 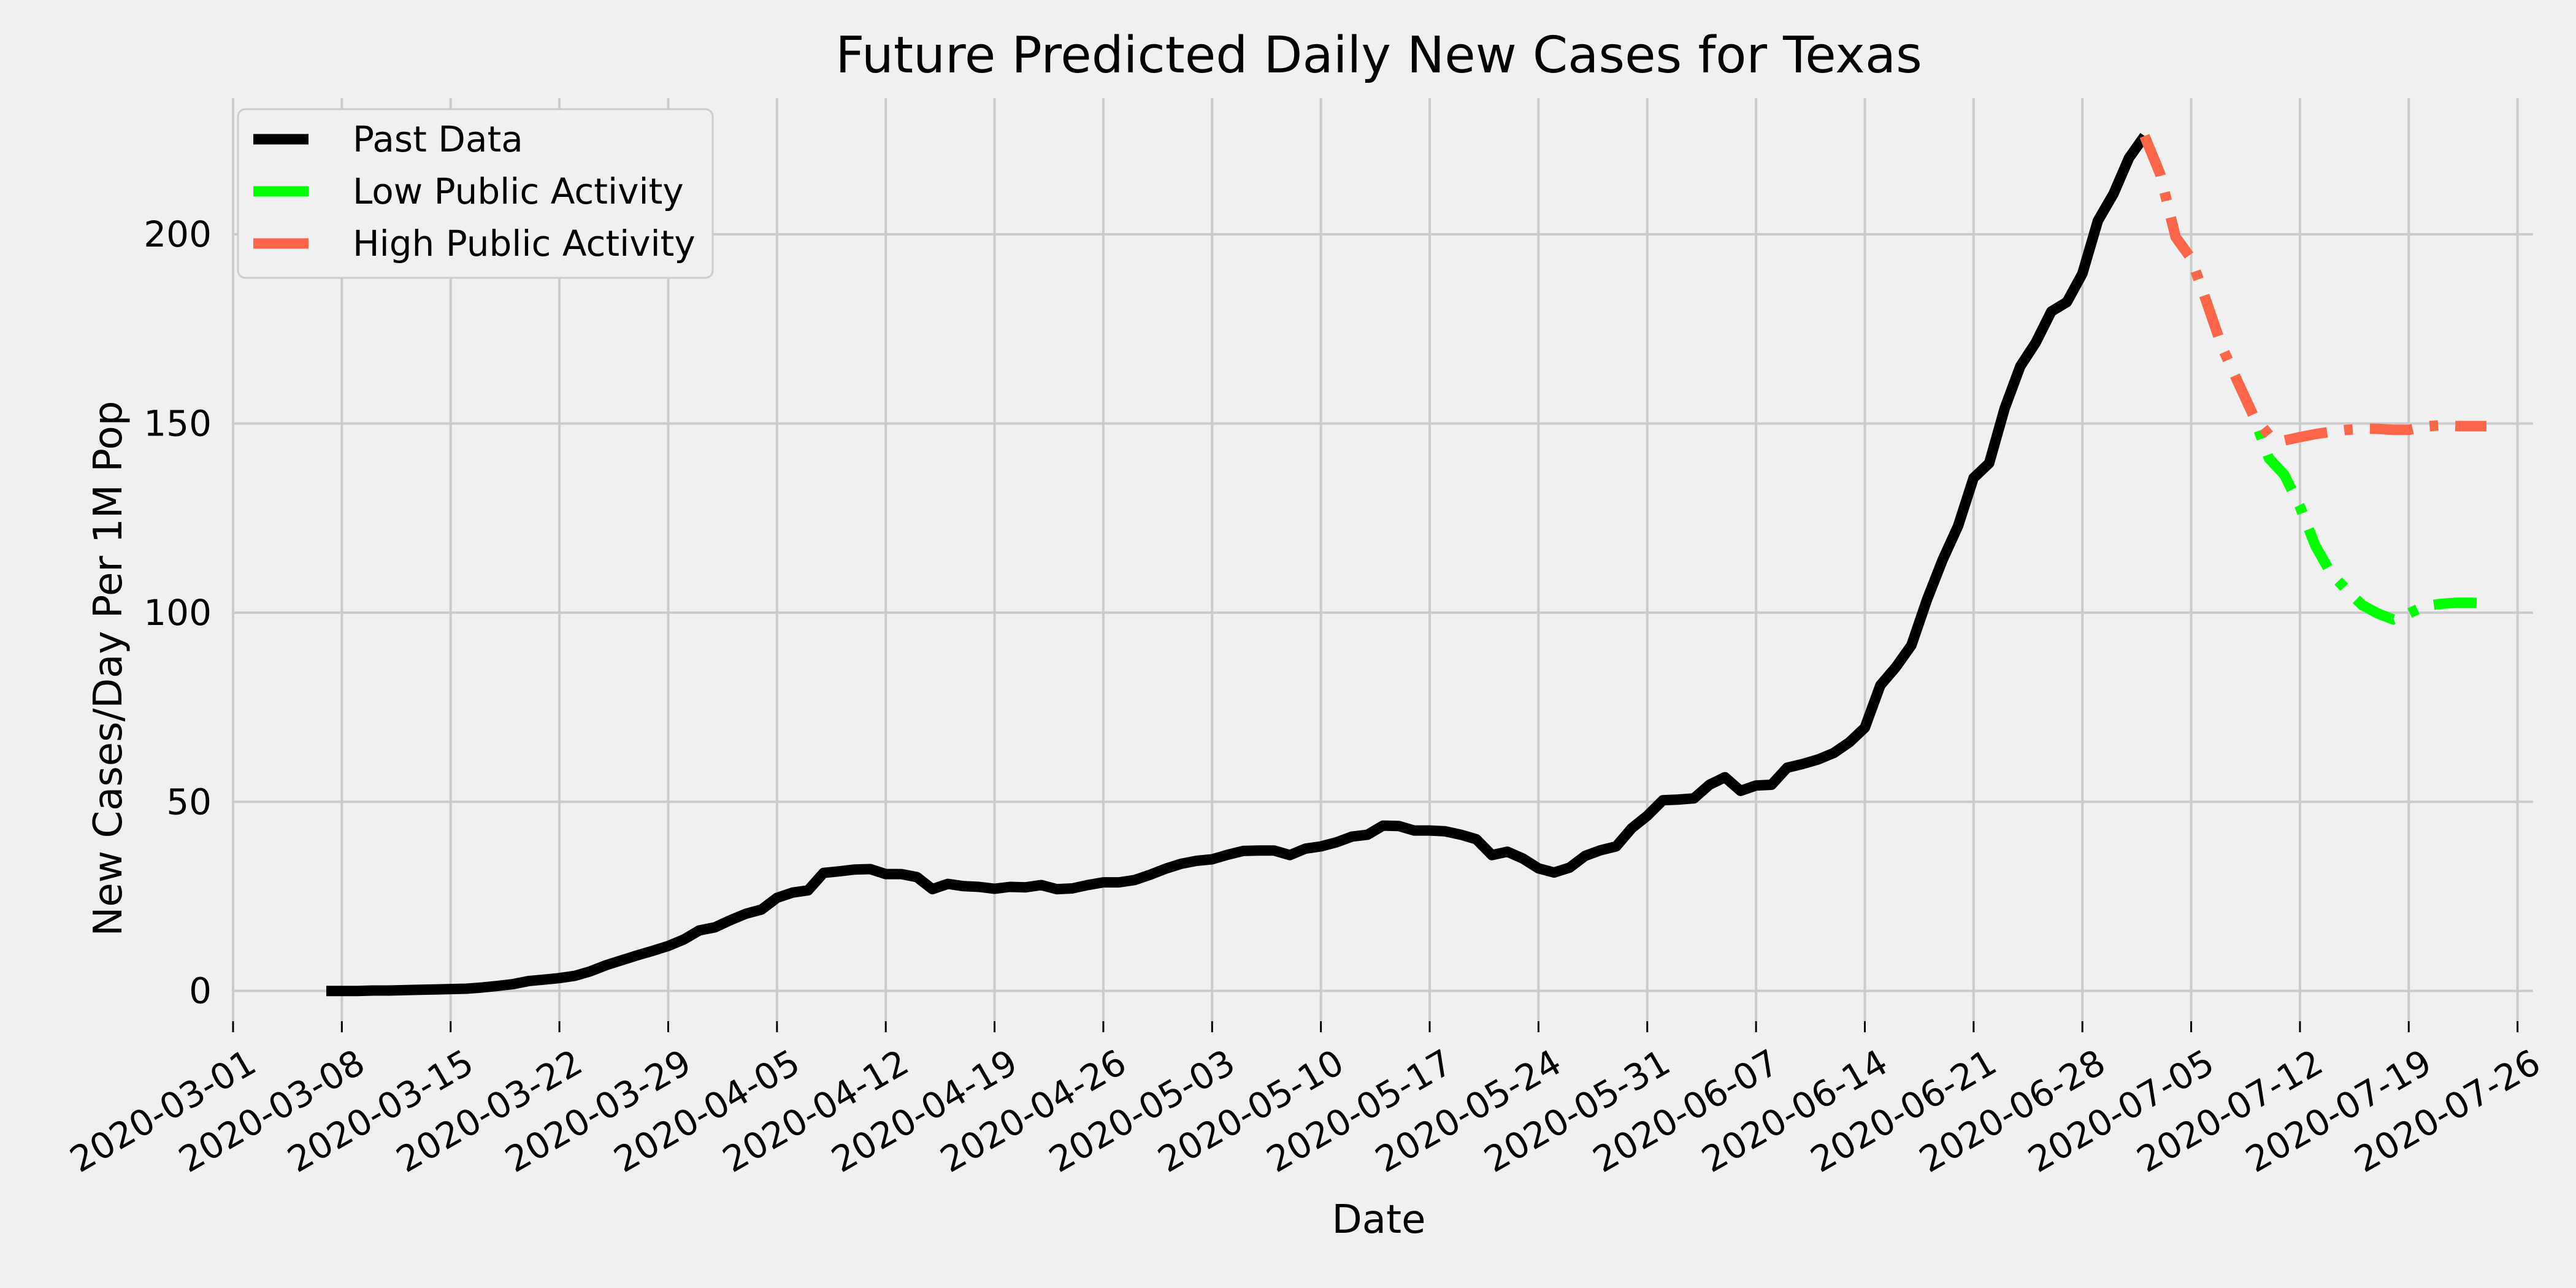 What do you see at coordinates (438, 139) in the screenshot?
I see `legend-label: Past Data` at bounding box center [438, 139].